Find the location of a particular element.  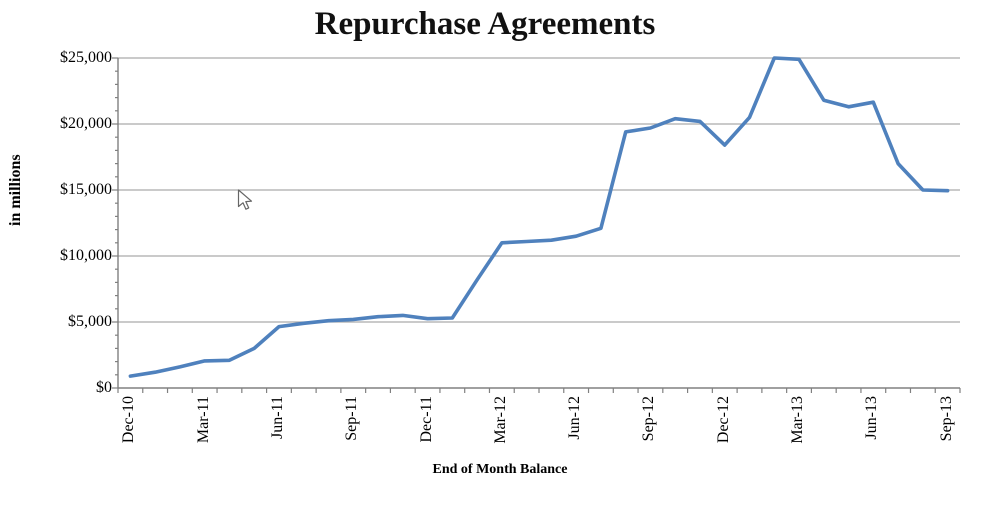

y-tick-label: $10,000 is located at coordinates (86, 255).